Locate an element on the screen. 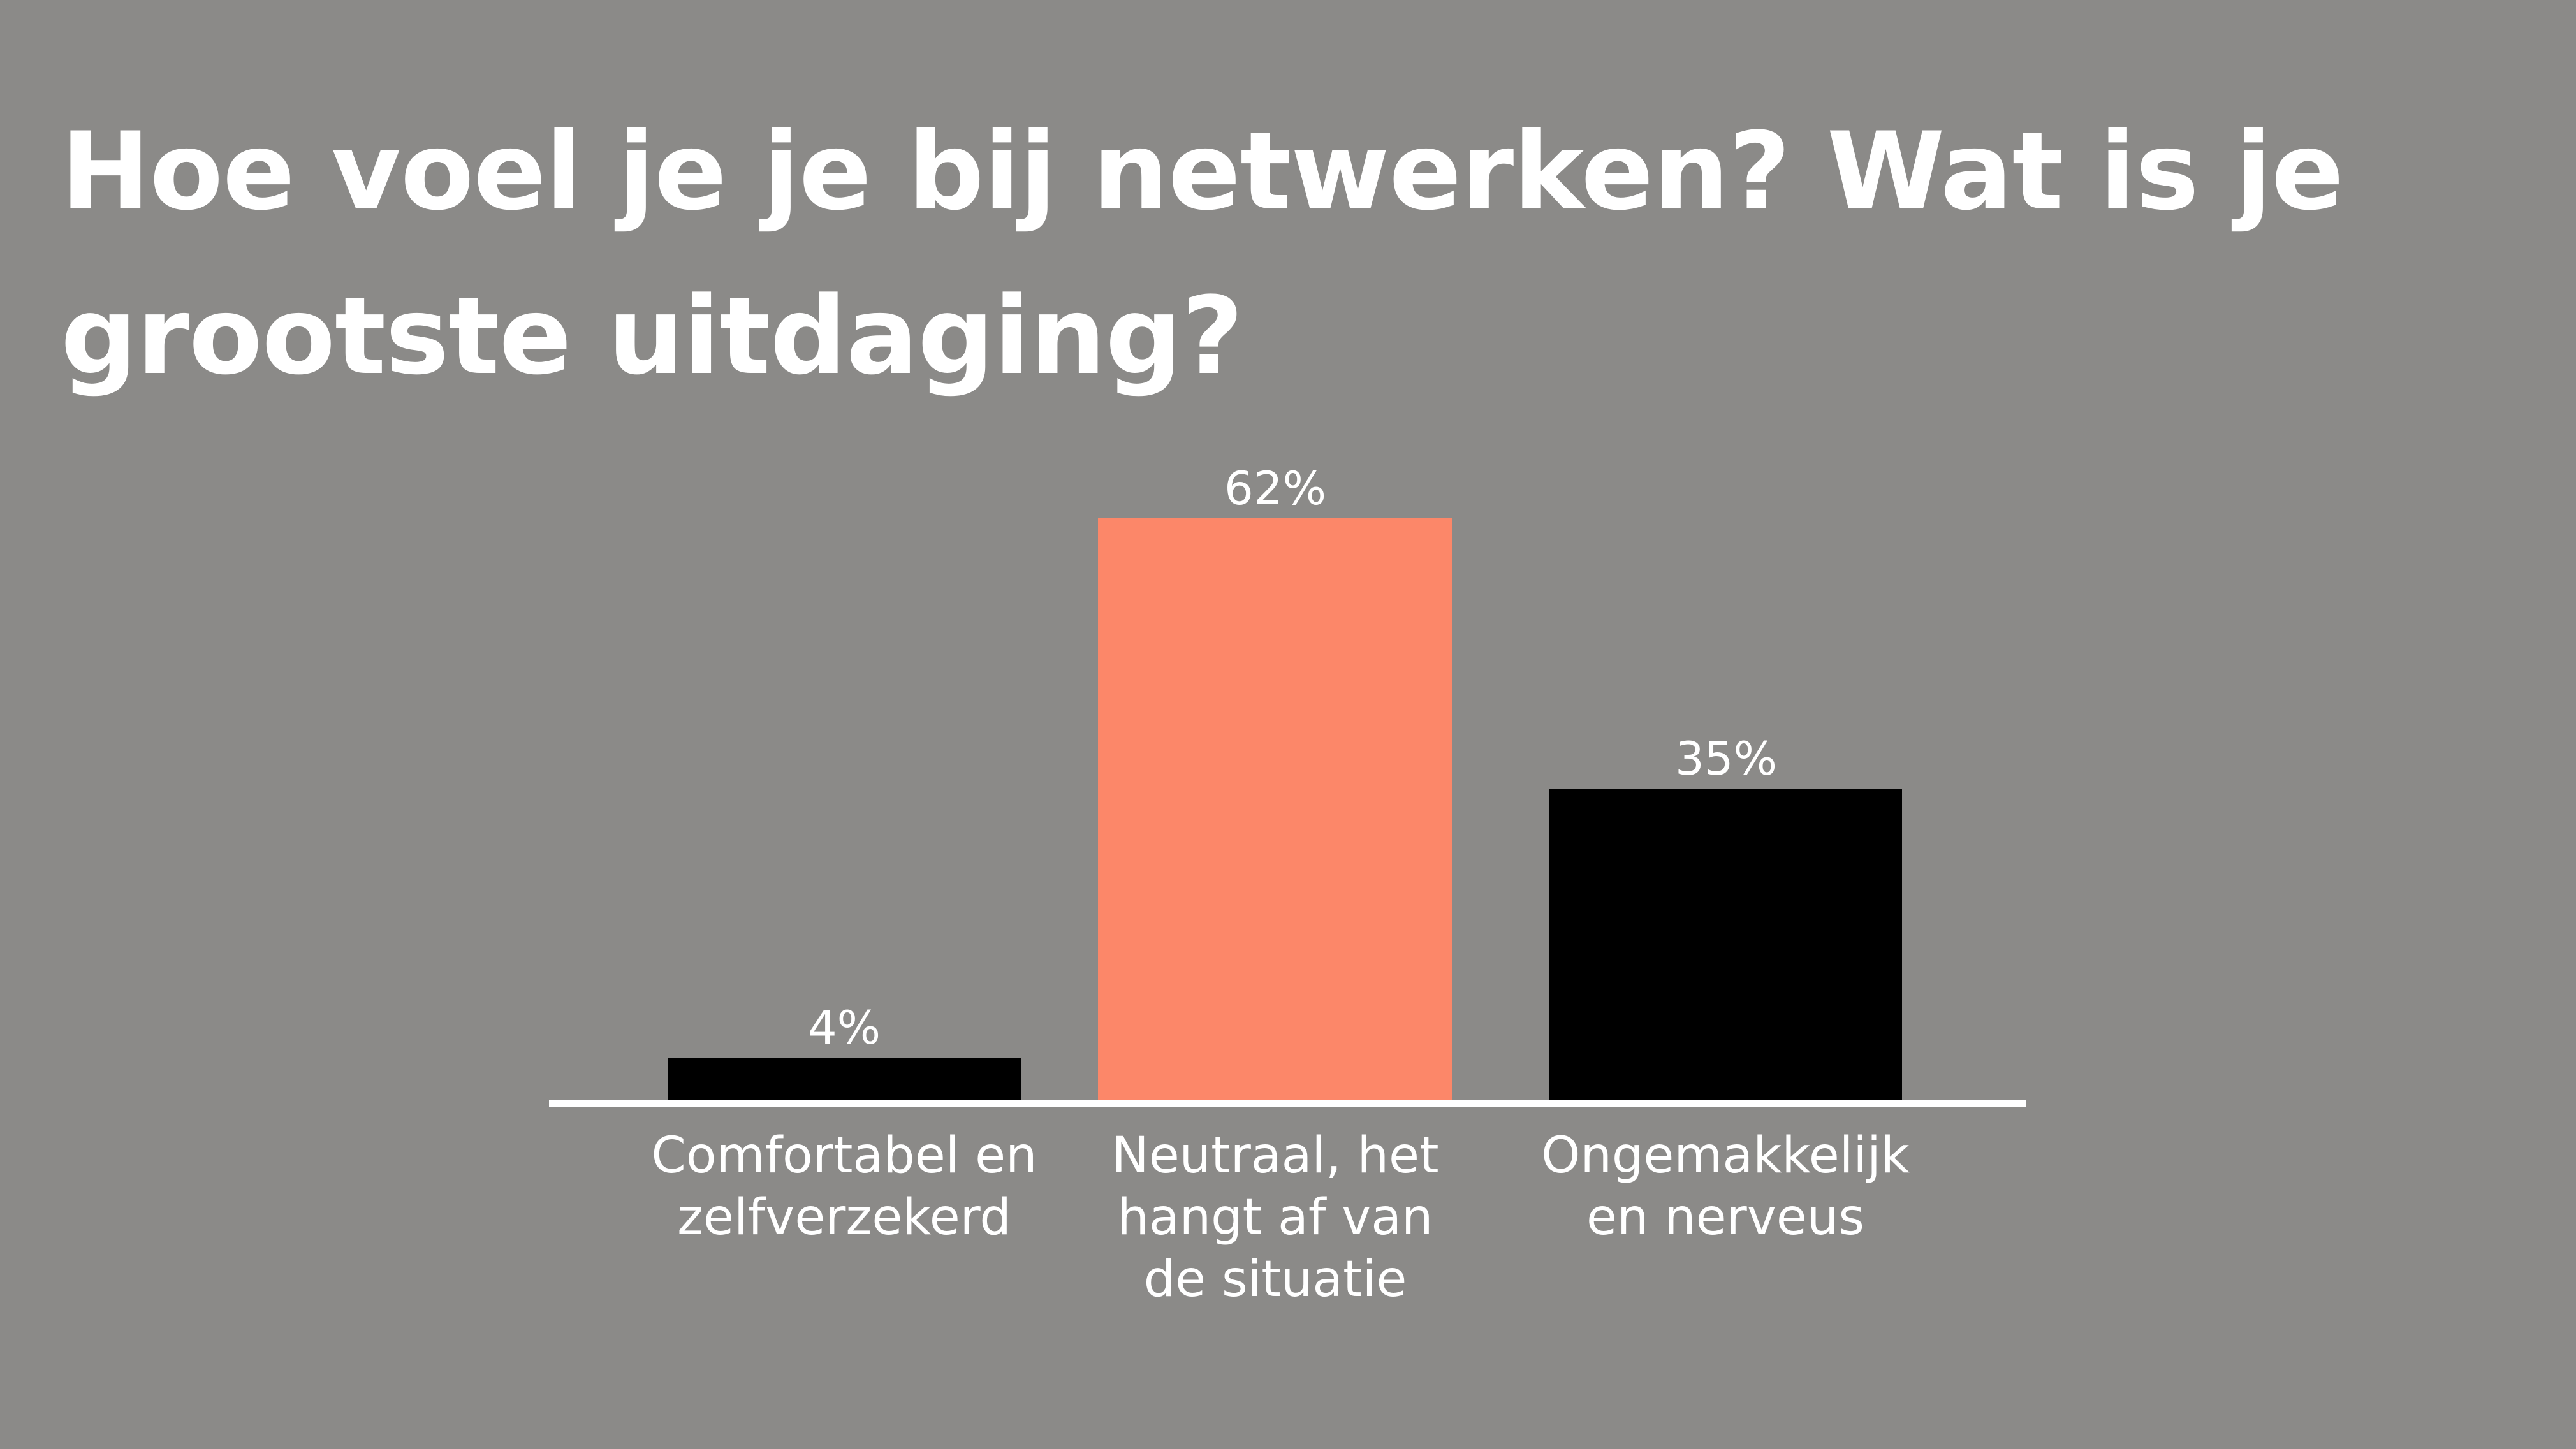  bar-neutraal is located at coordinates (1275, 809).